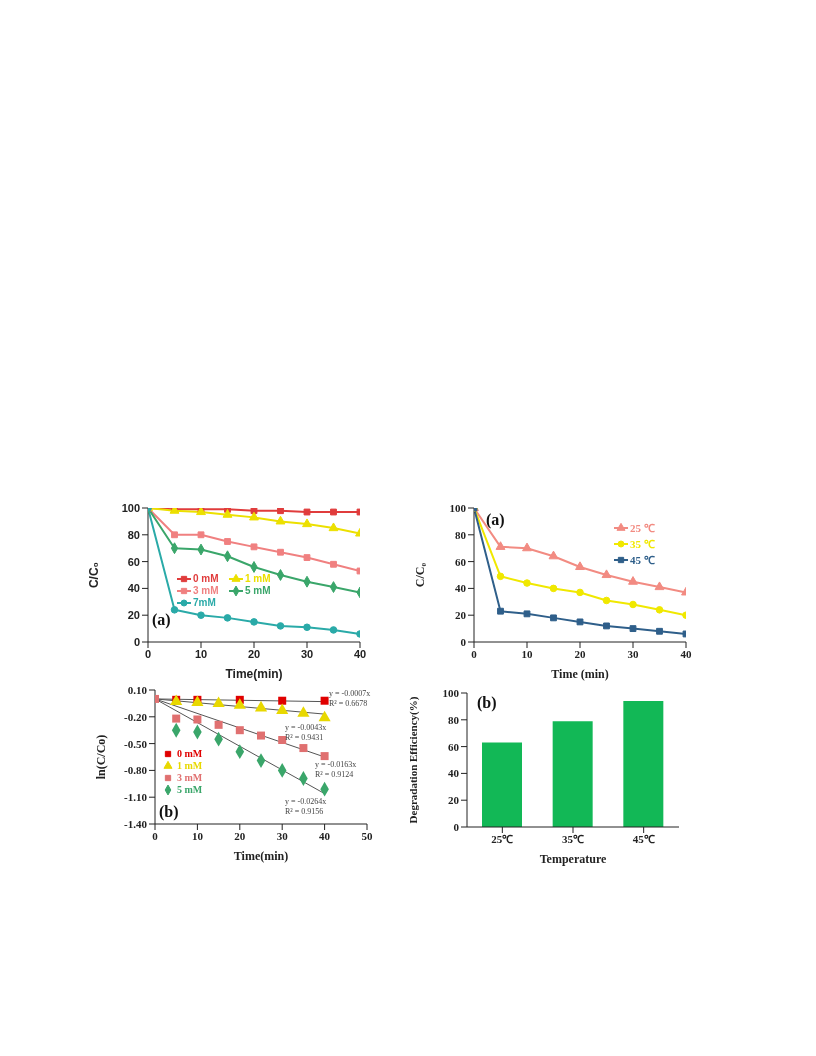 This screenshot has height=1056, width=816. Describe the element at coordinates (642, 544) in the screenshot. I see `legend-label: 35 ℃` at that location.